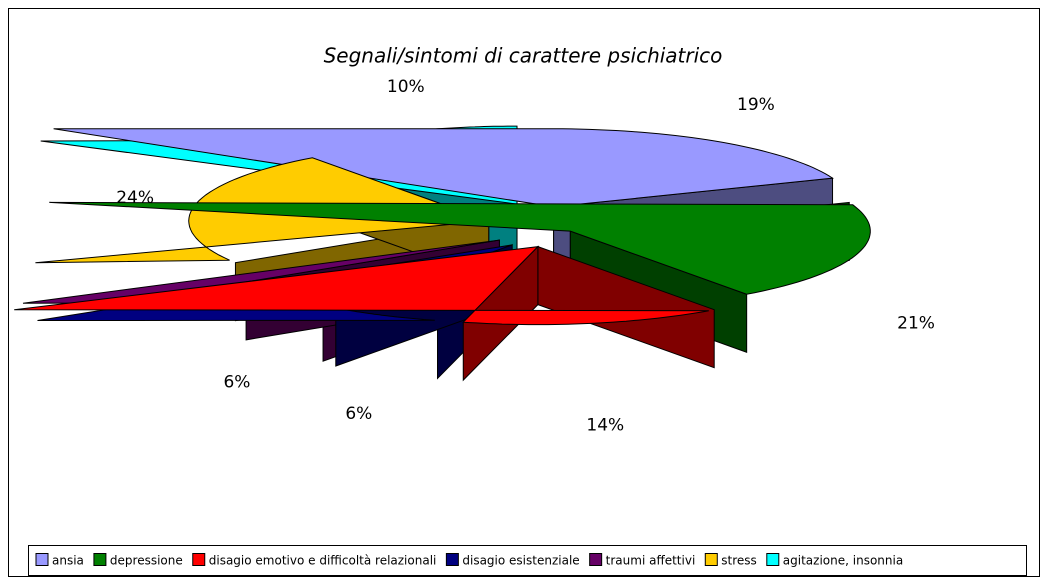 The height and width of the screenshot is (585, 1047). Describe the element at coordinates (406, 87) in the screenshot. I see `data-label: 10%` at that location.